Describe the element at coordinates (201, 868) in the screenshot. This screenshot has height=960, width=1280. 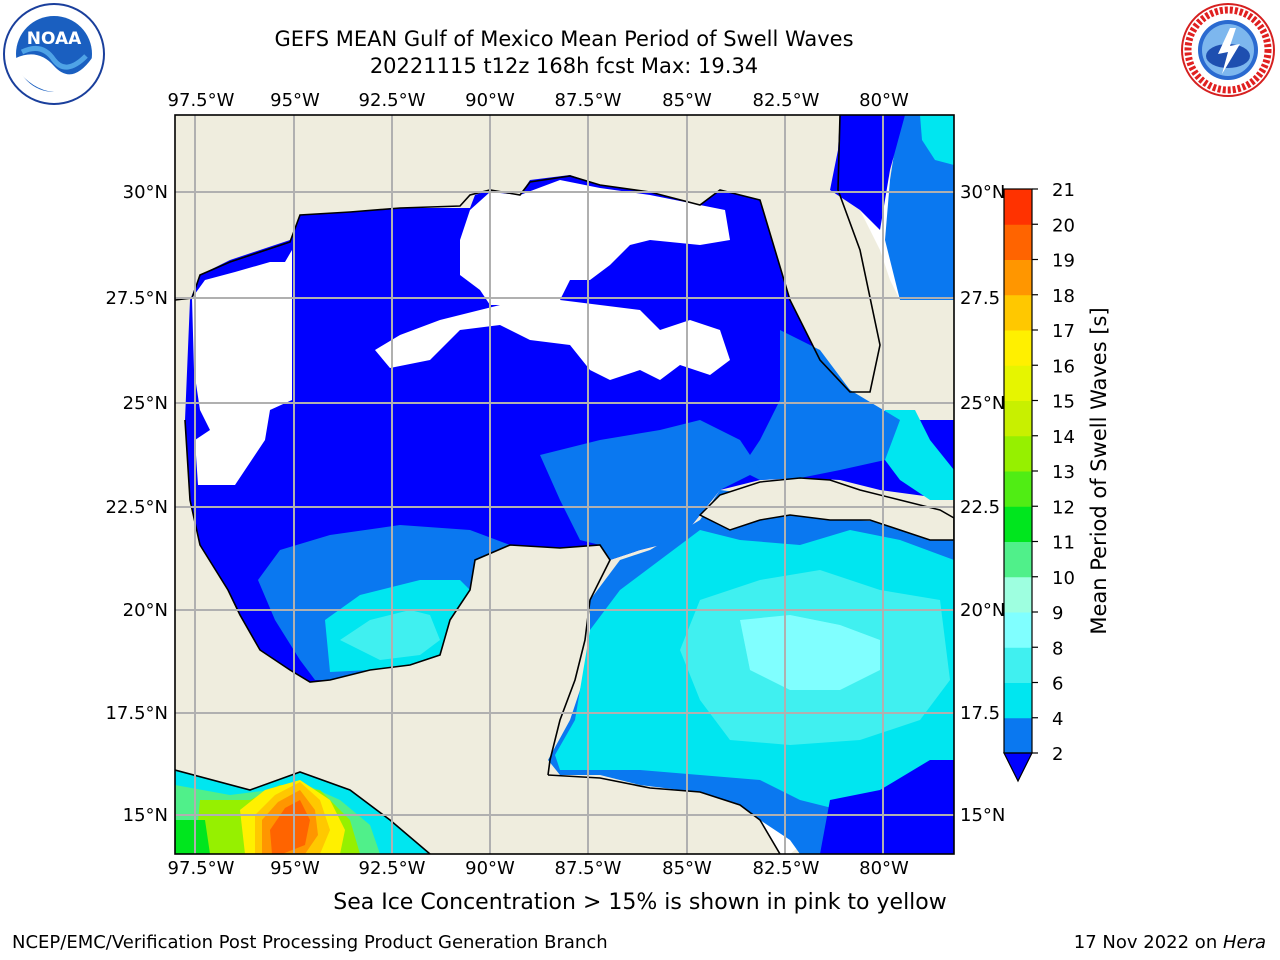
I see `lon-label-bottom: 97.5°W` at that location.